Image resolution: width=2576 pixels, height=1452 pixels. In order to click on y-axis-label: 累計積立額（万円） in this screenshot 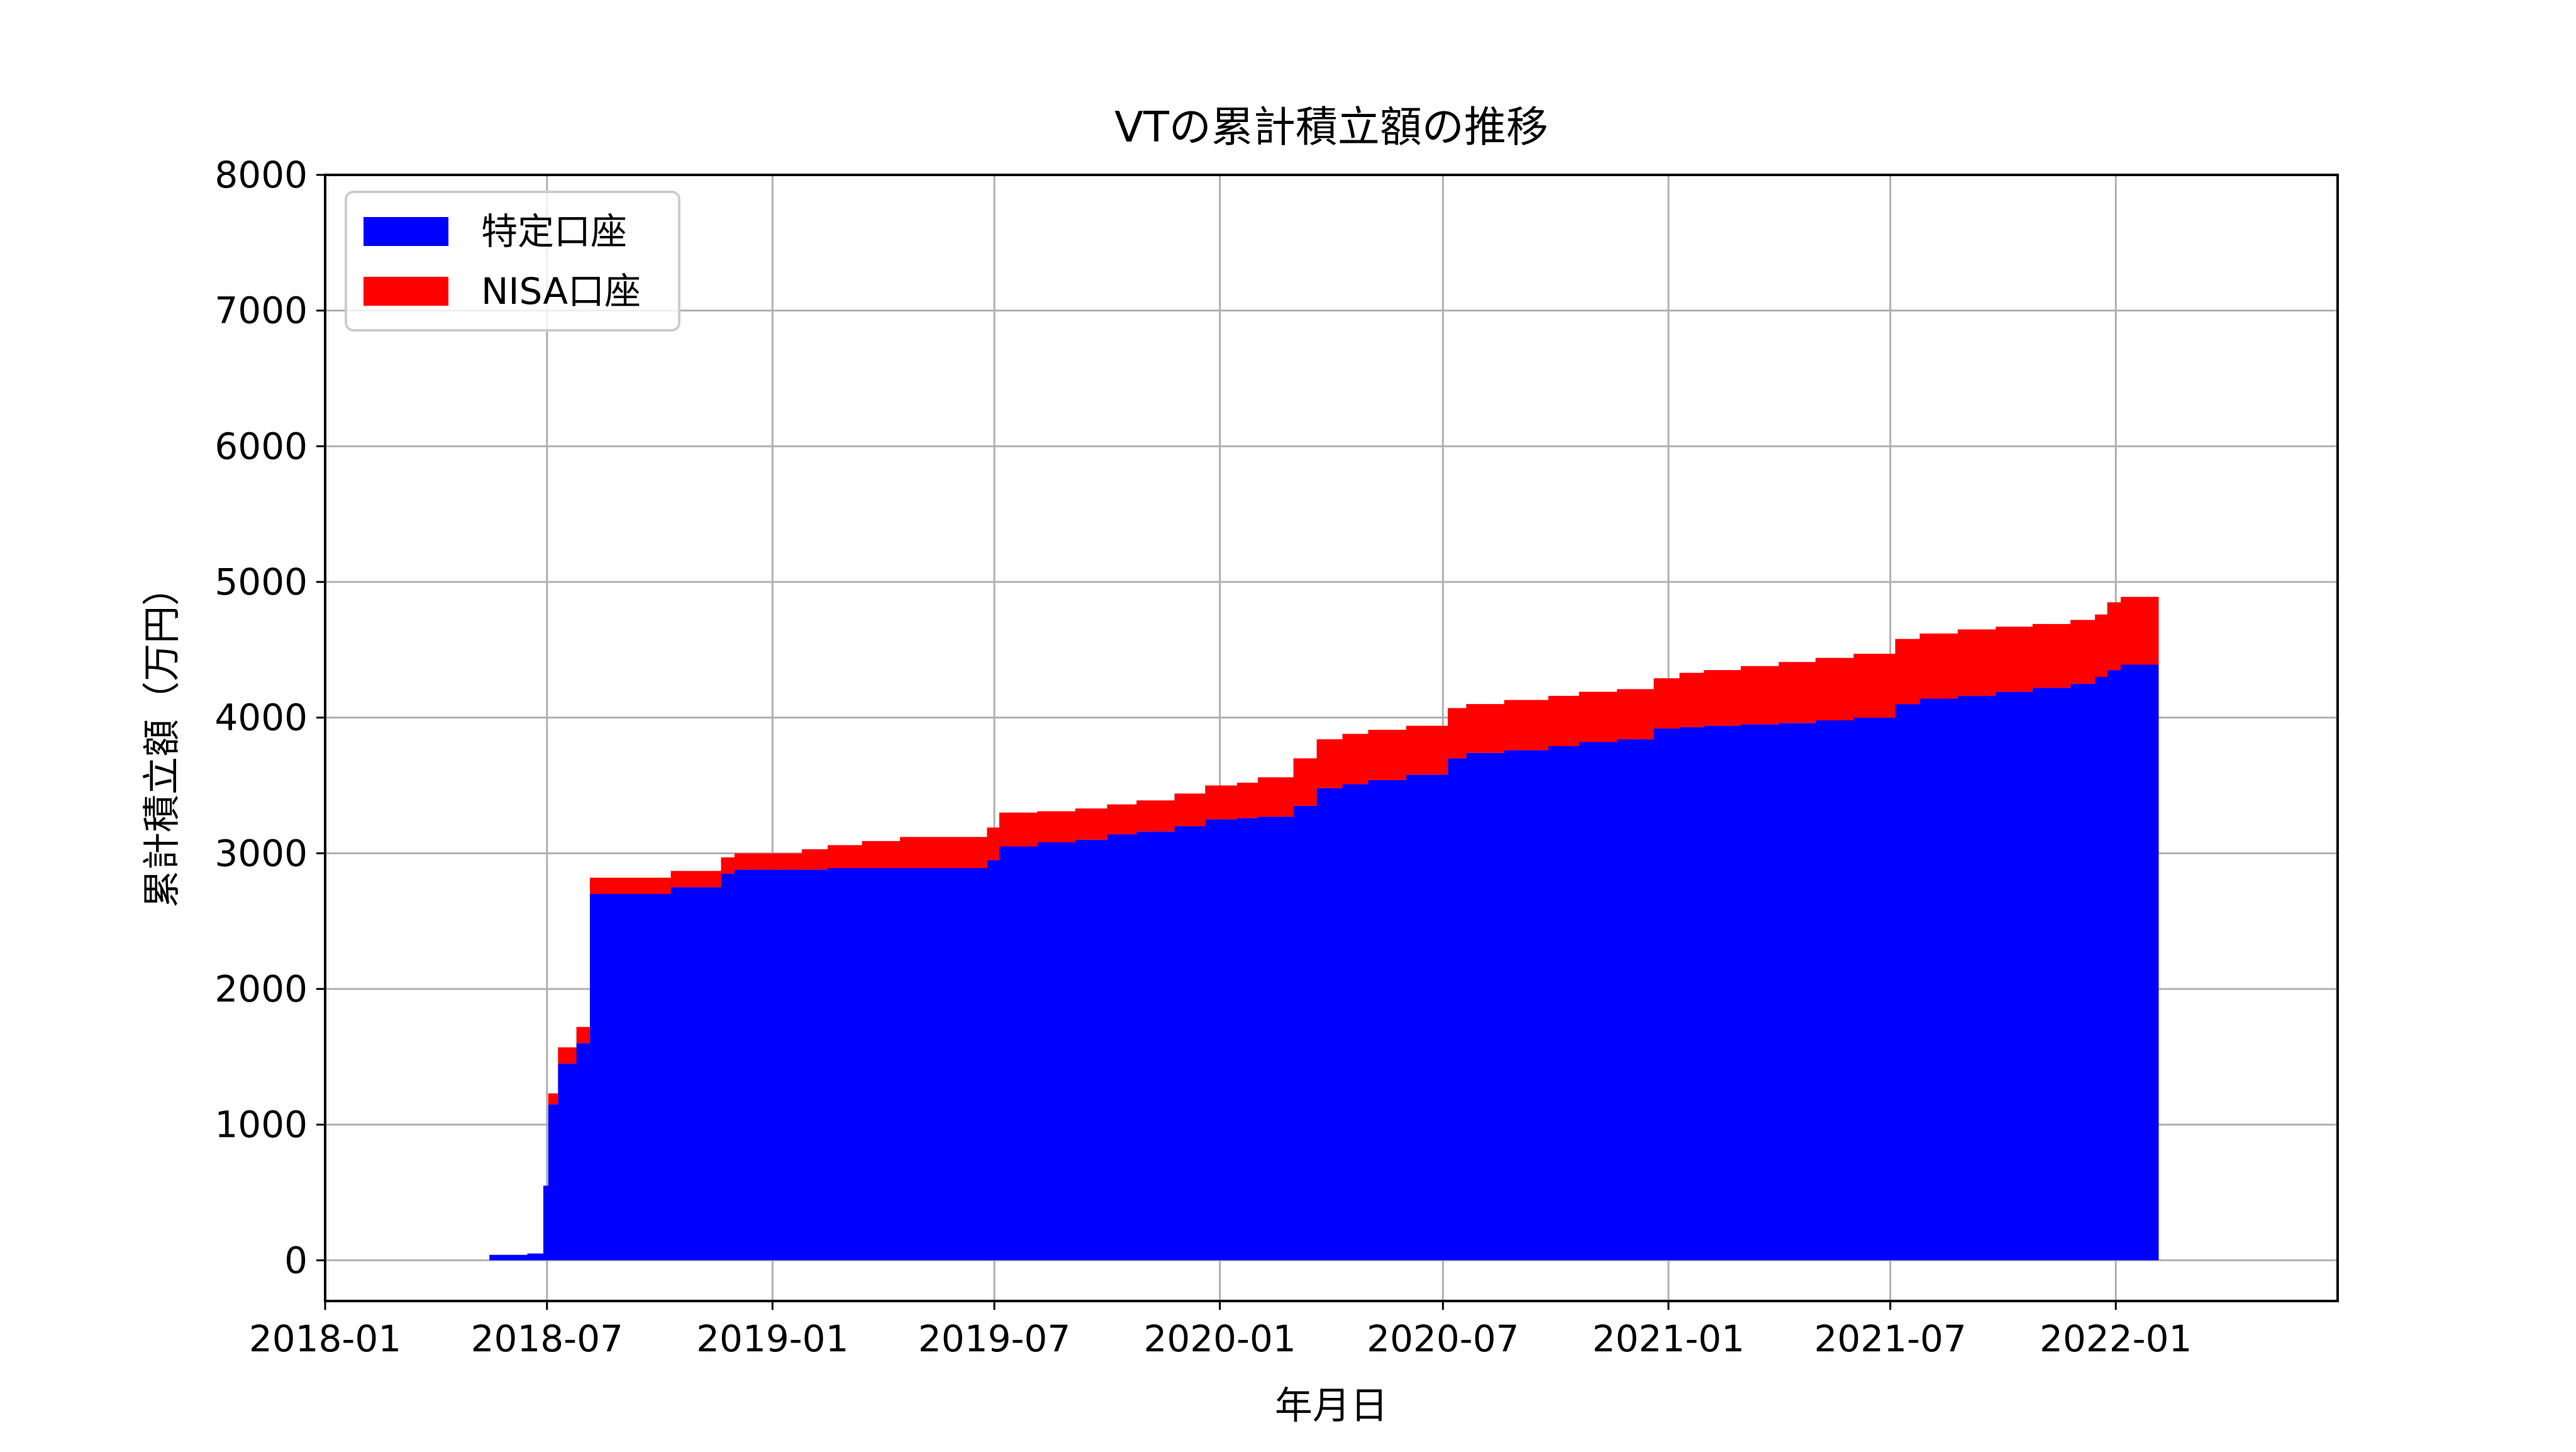, I will do `click(162, 738)`.